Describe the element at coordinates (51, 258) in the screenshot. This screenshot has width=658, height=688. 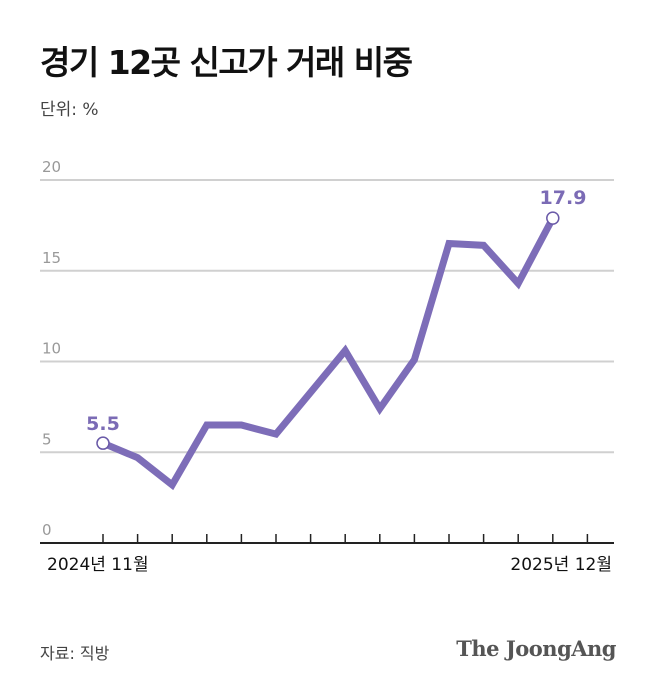
I see `y-tick-label: 15` at that location.